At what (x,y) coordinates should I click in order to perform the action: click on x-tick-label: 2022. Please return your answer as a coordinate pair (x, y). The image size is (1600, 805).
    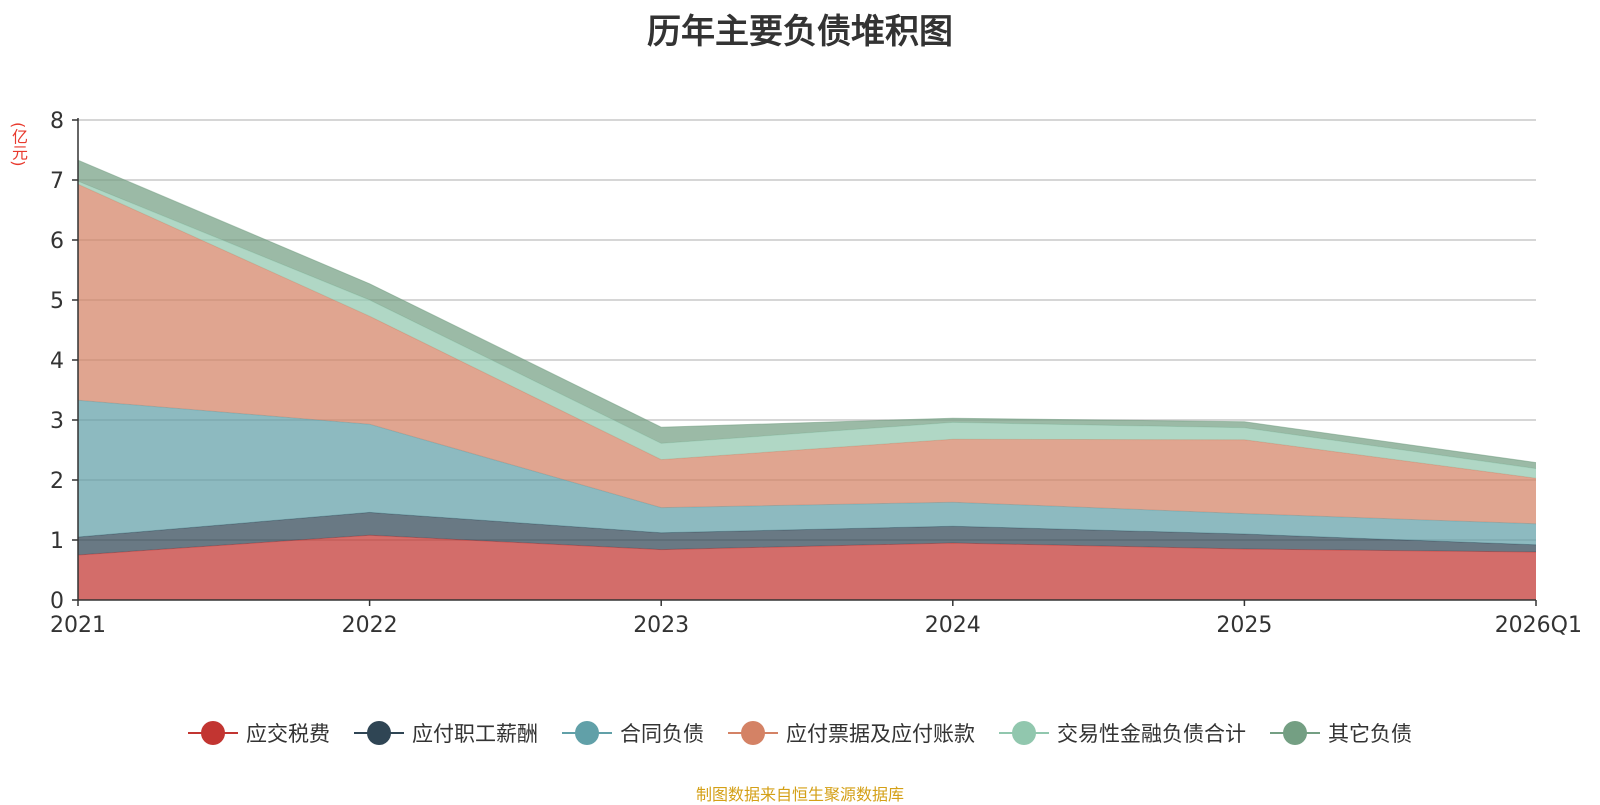
    Looking at the image, I should click on (370, 625).